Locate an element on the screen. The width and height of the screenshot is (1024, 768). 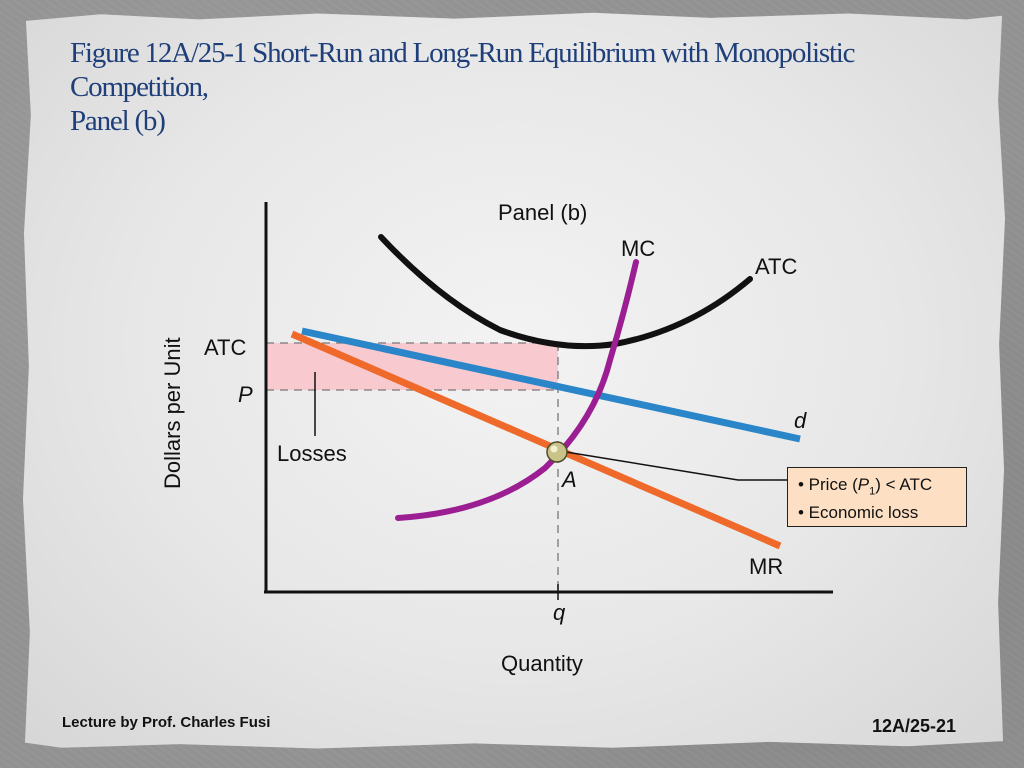
y-tick-atc: ATC is located at coordinates (225, 347).